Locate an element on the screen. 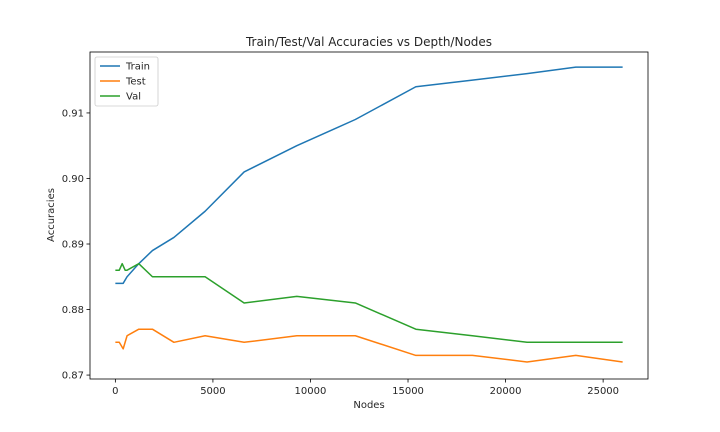  x-tick-label: 5000 is located at coordinates (212, 391).